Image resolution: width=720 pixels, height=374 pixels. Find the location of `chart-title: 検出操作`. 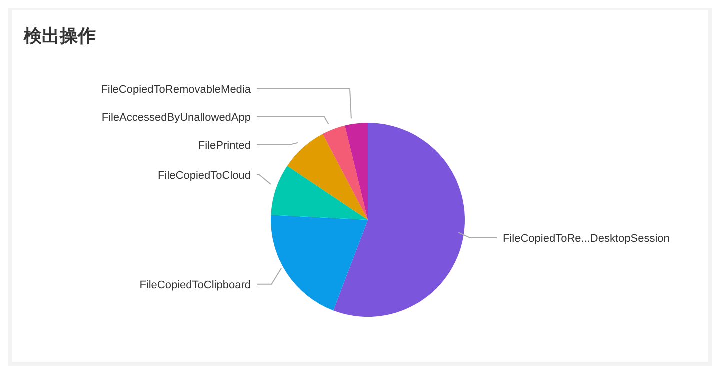

chart-title: 検出操作 is located at coordinates (60, 36).